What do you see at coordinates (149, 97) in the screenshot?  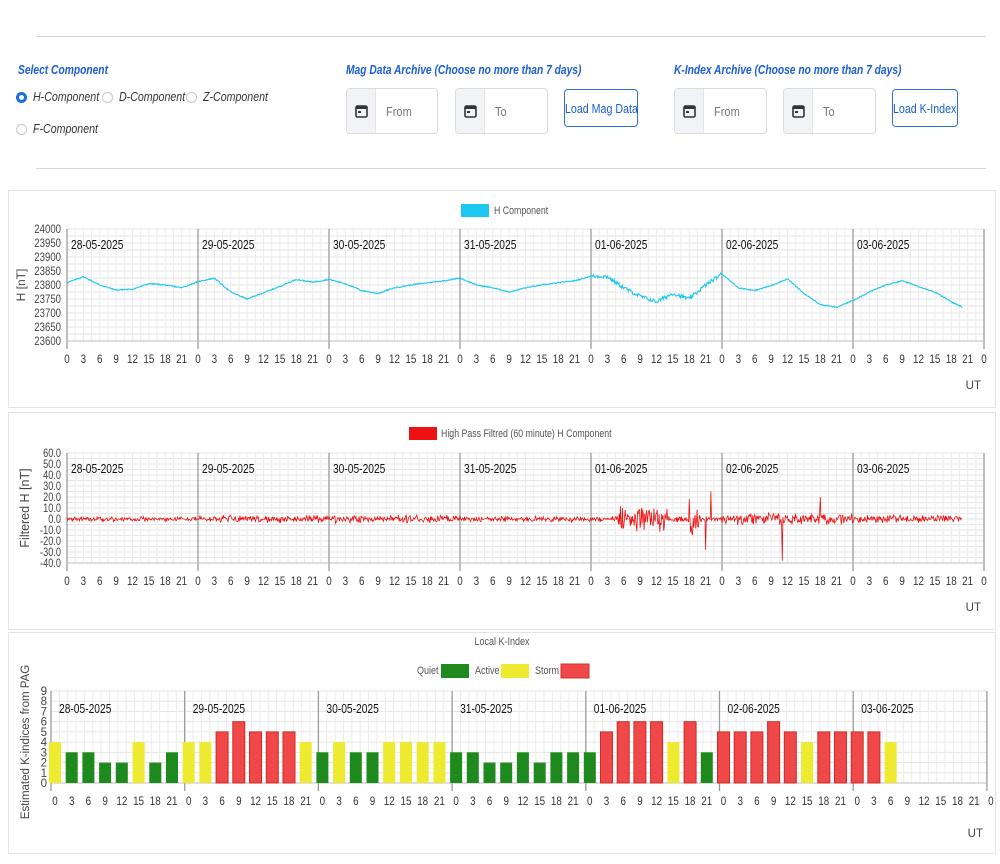 I see `radio-d-component: D-Component` at bounding box center [149, 97].